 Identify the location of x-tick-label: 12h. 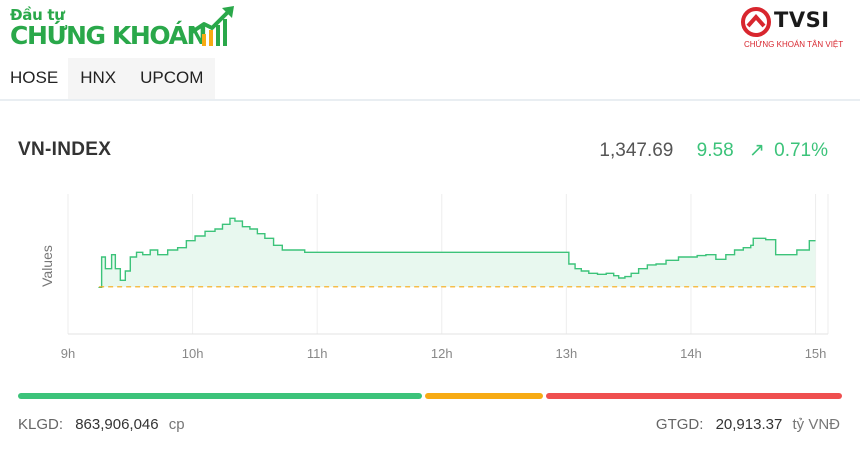
(442, 353).